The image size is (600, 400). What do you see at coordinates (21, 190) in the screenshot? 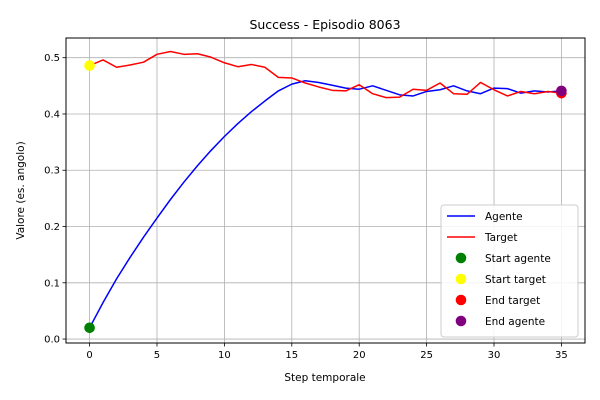
I see `y-axis-label: Valore (es. angolo)` at bounding box center [21, 190].